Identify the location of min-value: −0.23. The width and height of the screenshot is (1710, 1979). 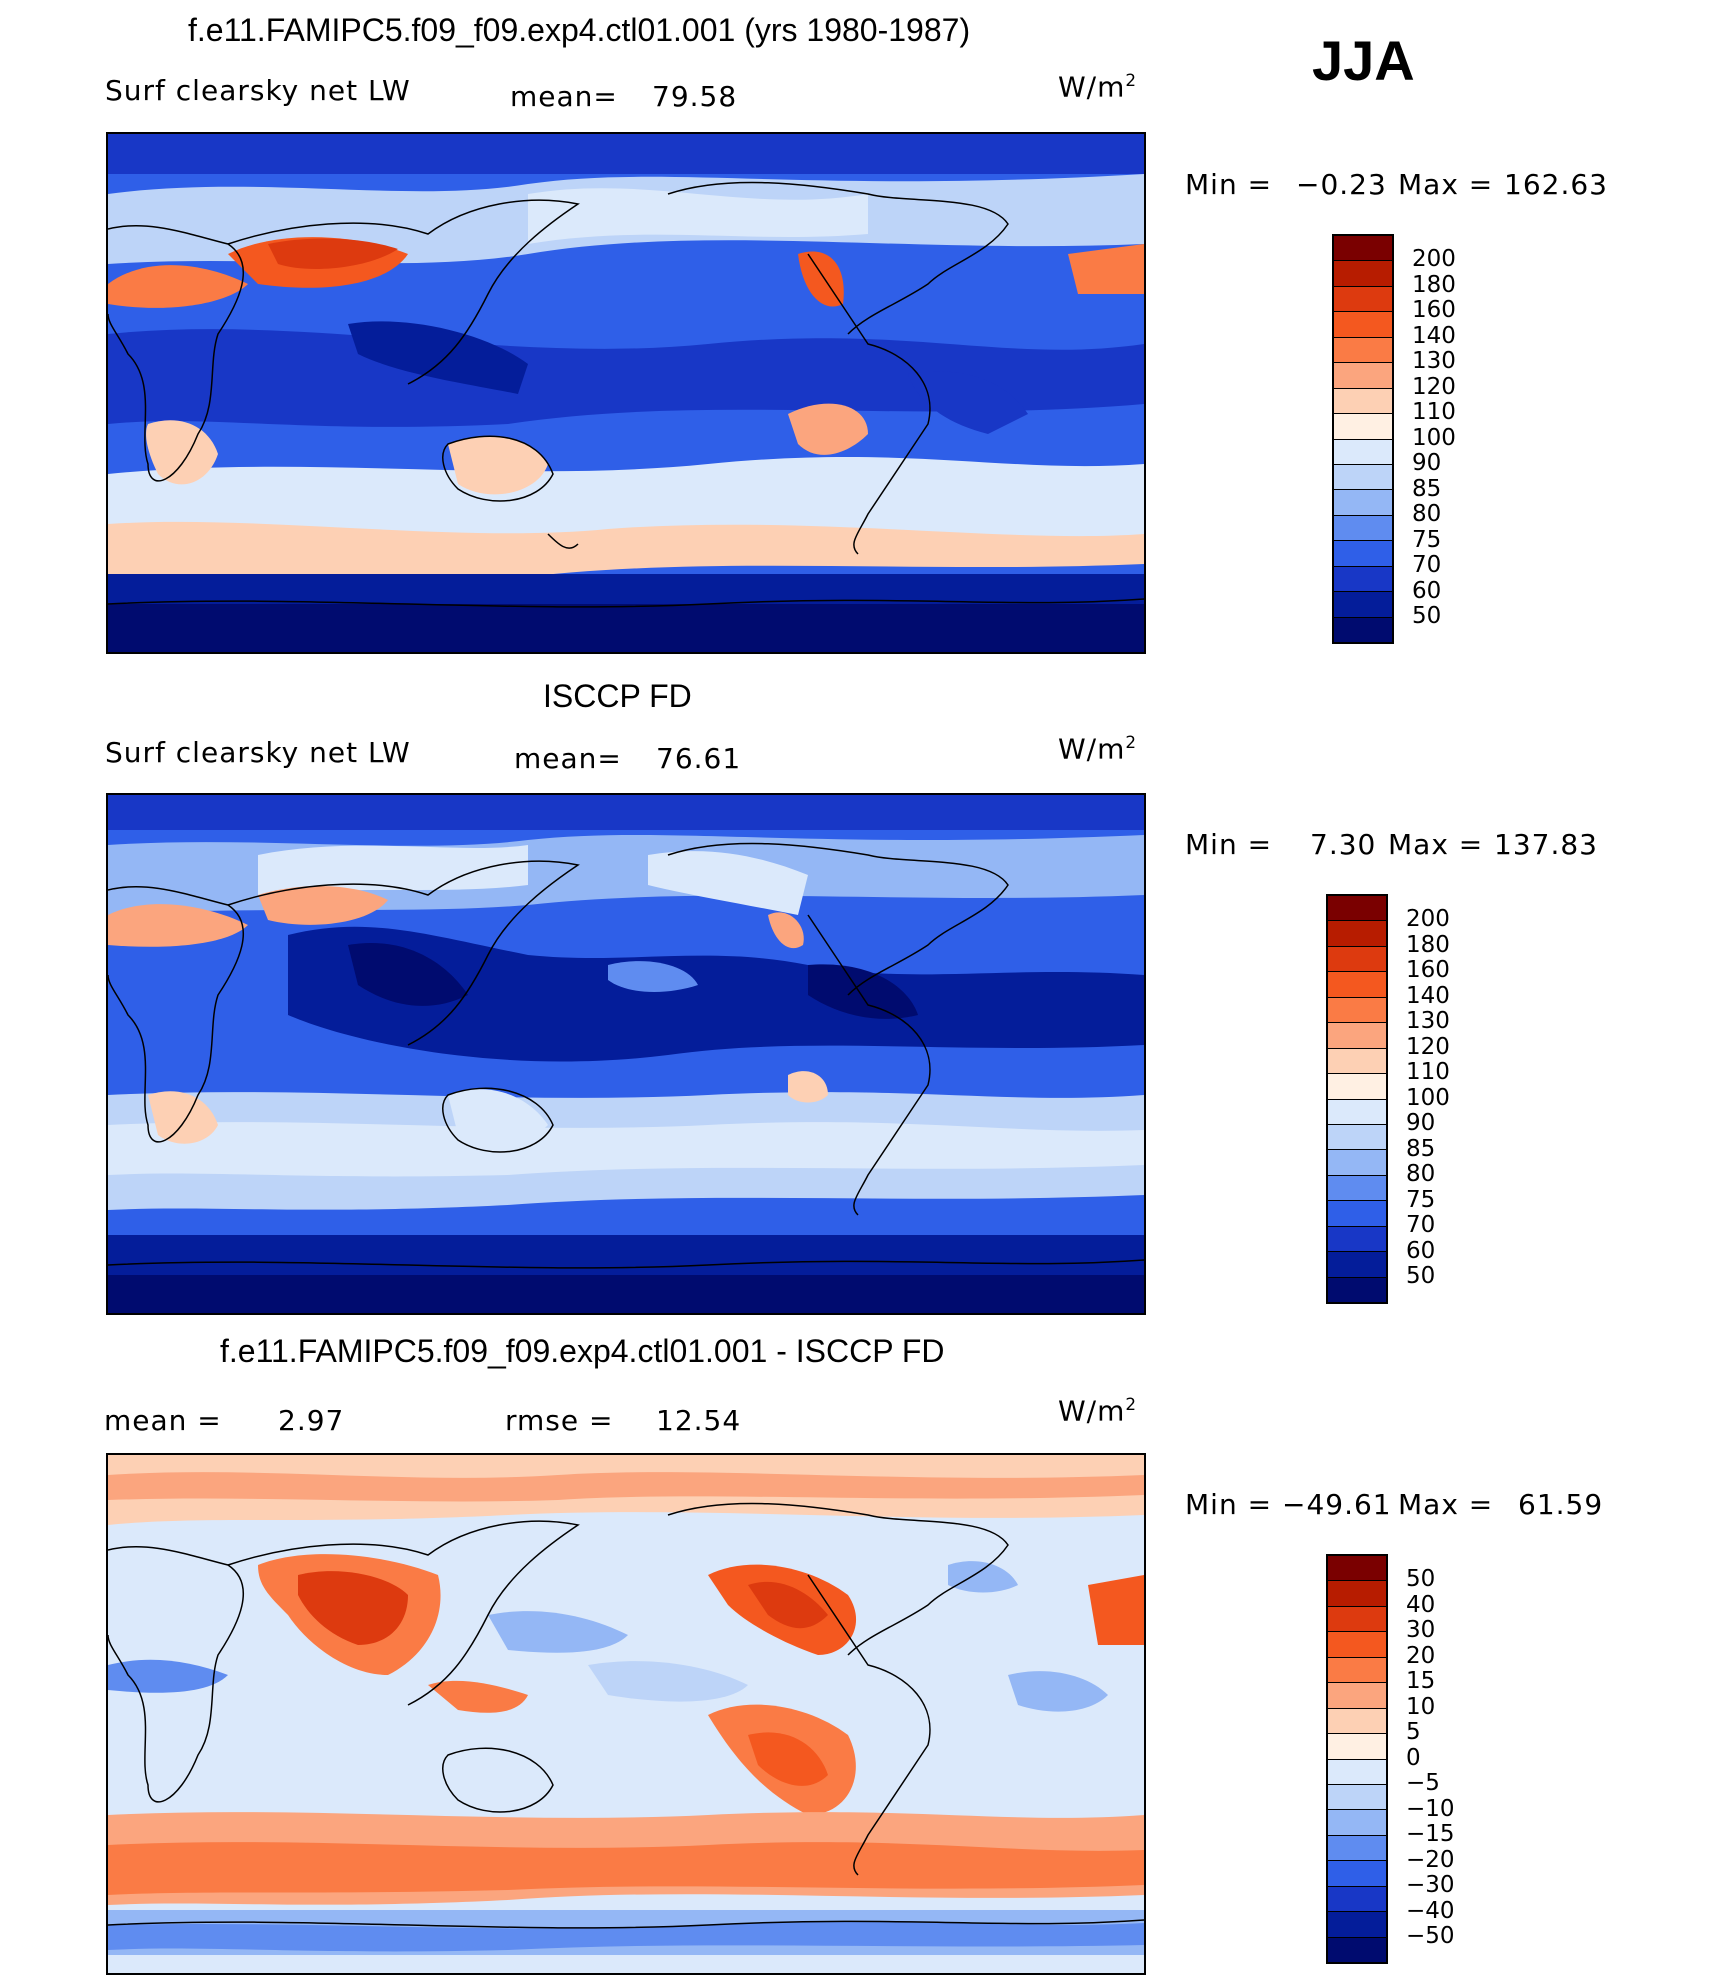
(1341, 184).